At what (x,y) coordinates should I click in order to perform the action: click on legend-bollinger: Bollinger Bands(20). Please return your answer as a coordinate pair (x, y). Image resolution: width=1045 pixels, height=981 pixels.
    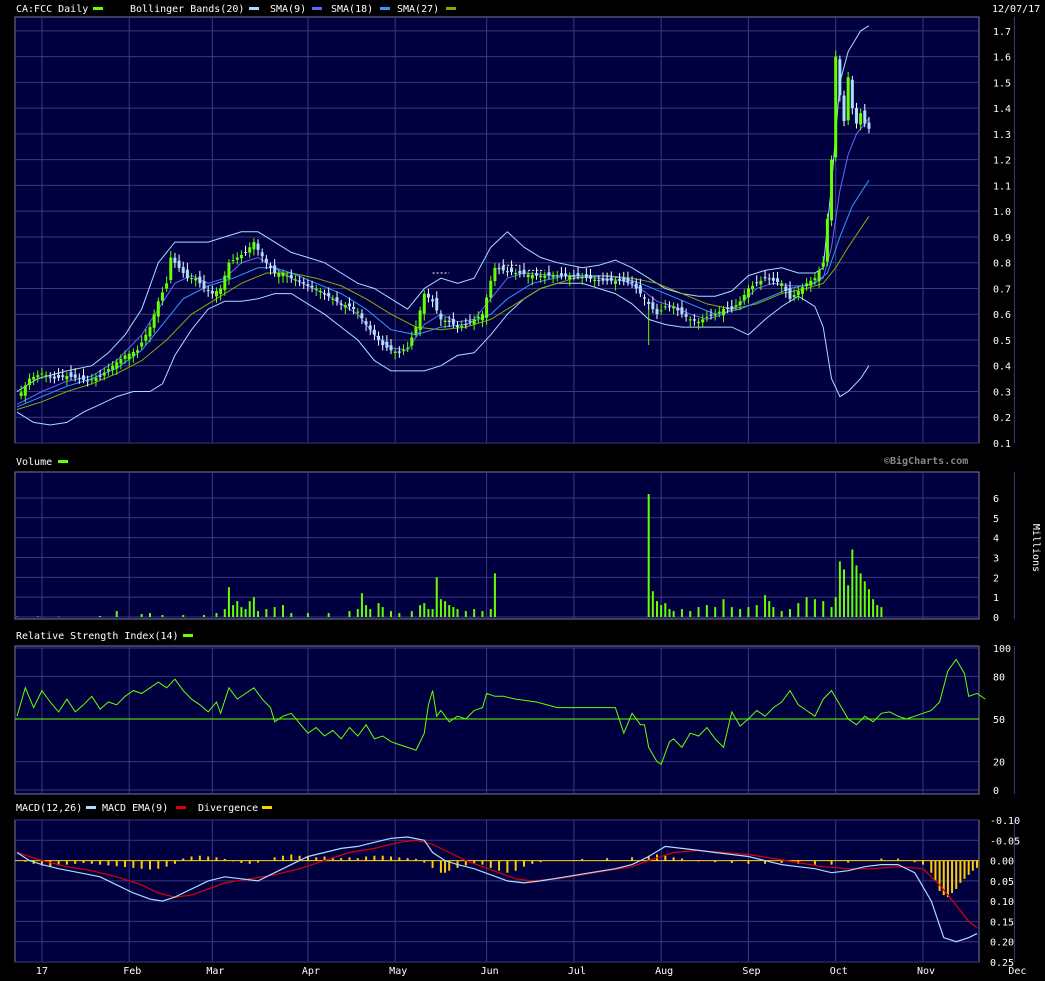
    Looking at the image, I should click on (187, 9).